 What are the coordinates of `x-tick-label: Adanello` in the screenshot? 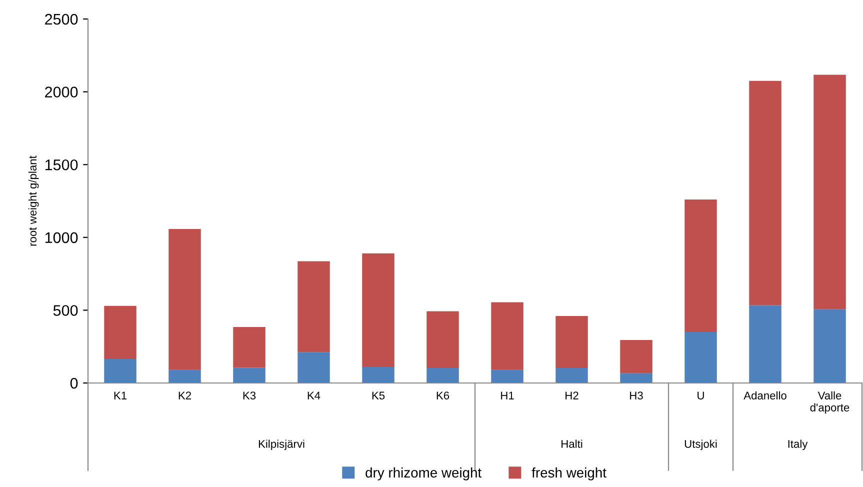 It's located at (765, 395).